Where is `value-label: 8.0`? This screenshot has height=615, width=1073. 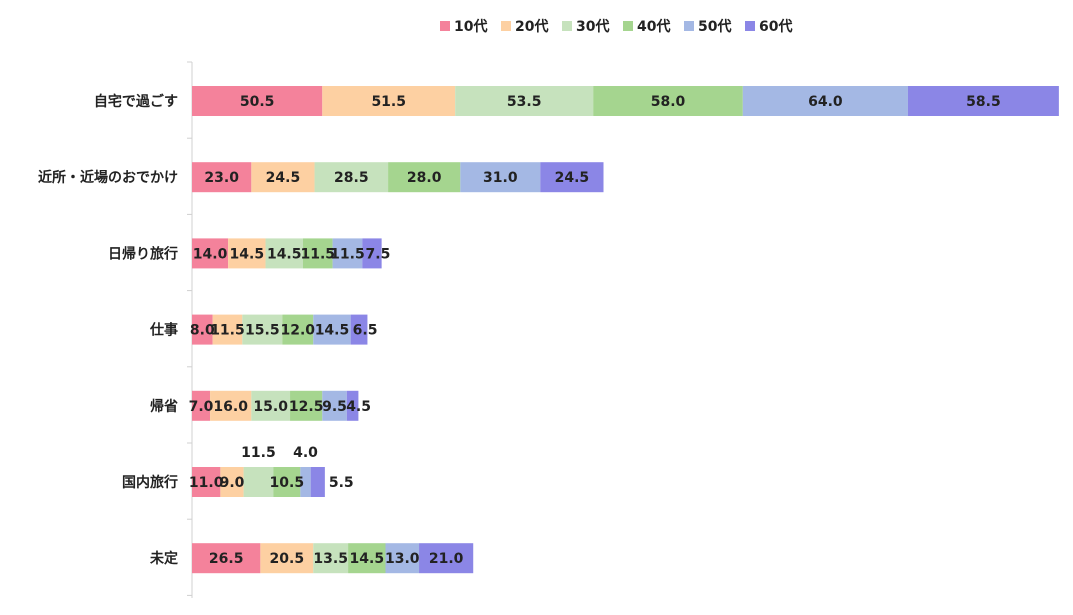 value-label: 8.0 is located at coordinates (202, 331).